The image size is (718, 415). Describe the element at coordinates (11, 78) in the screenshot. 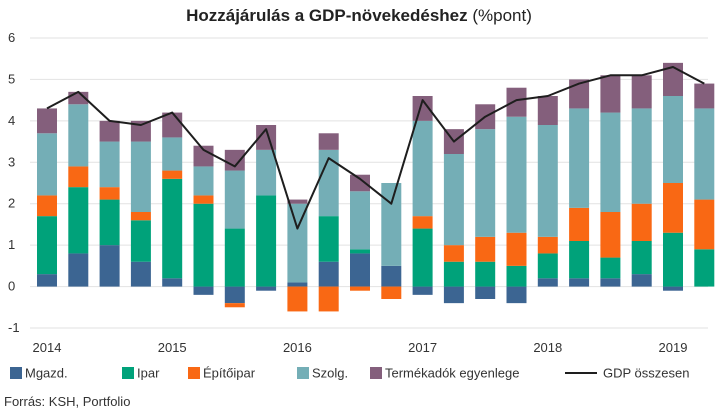

I see `y-tick-label: 5` at that location.